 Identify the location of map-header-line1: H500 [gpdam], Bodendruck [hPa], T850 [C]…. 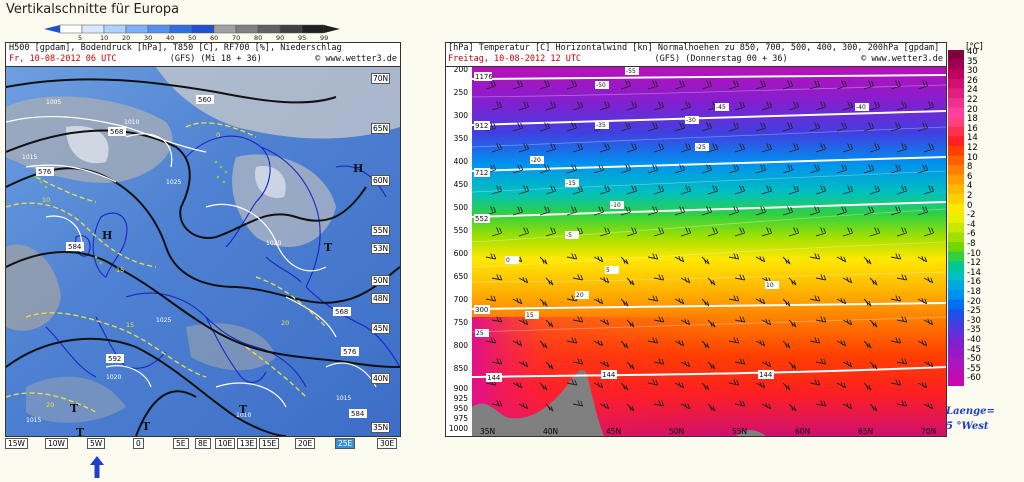
(175, 48).